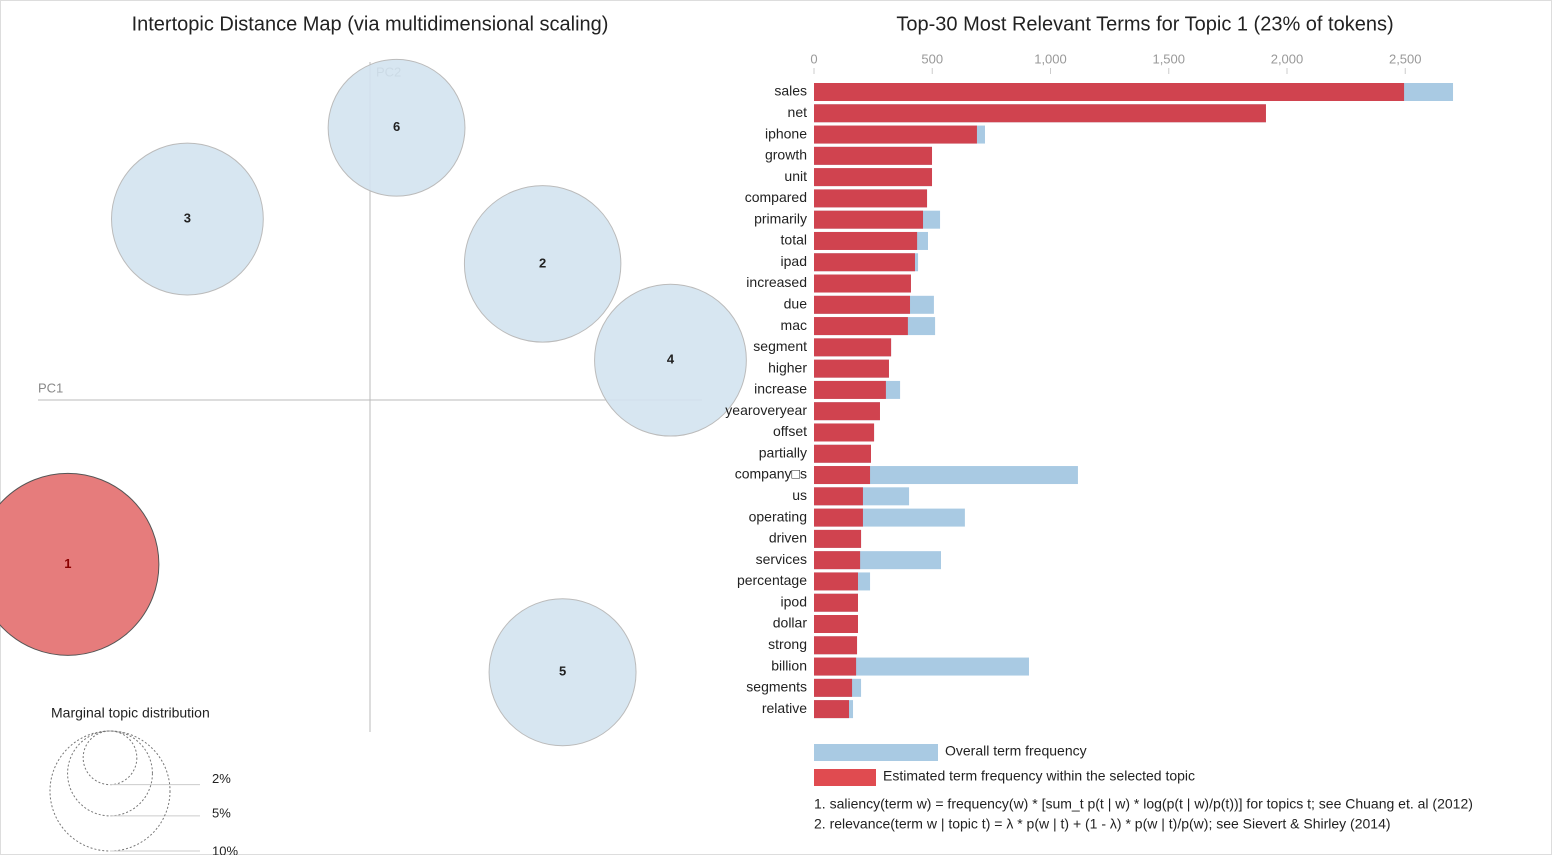 Image resolution: width=1552 pixels, height=855 pixels. I want to click on term-label: offset, so click(790, 431).